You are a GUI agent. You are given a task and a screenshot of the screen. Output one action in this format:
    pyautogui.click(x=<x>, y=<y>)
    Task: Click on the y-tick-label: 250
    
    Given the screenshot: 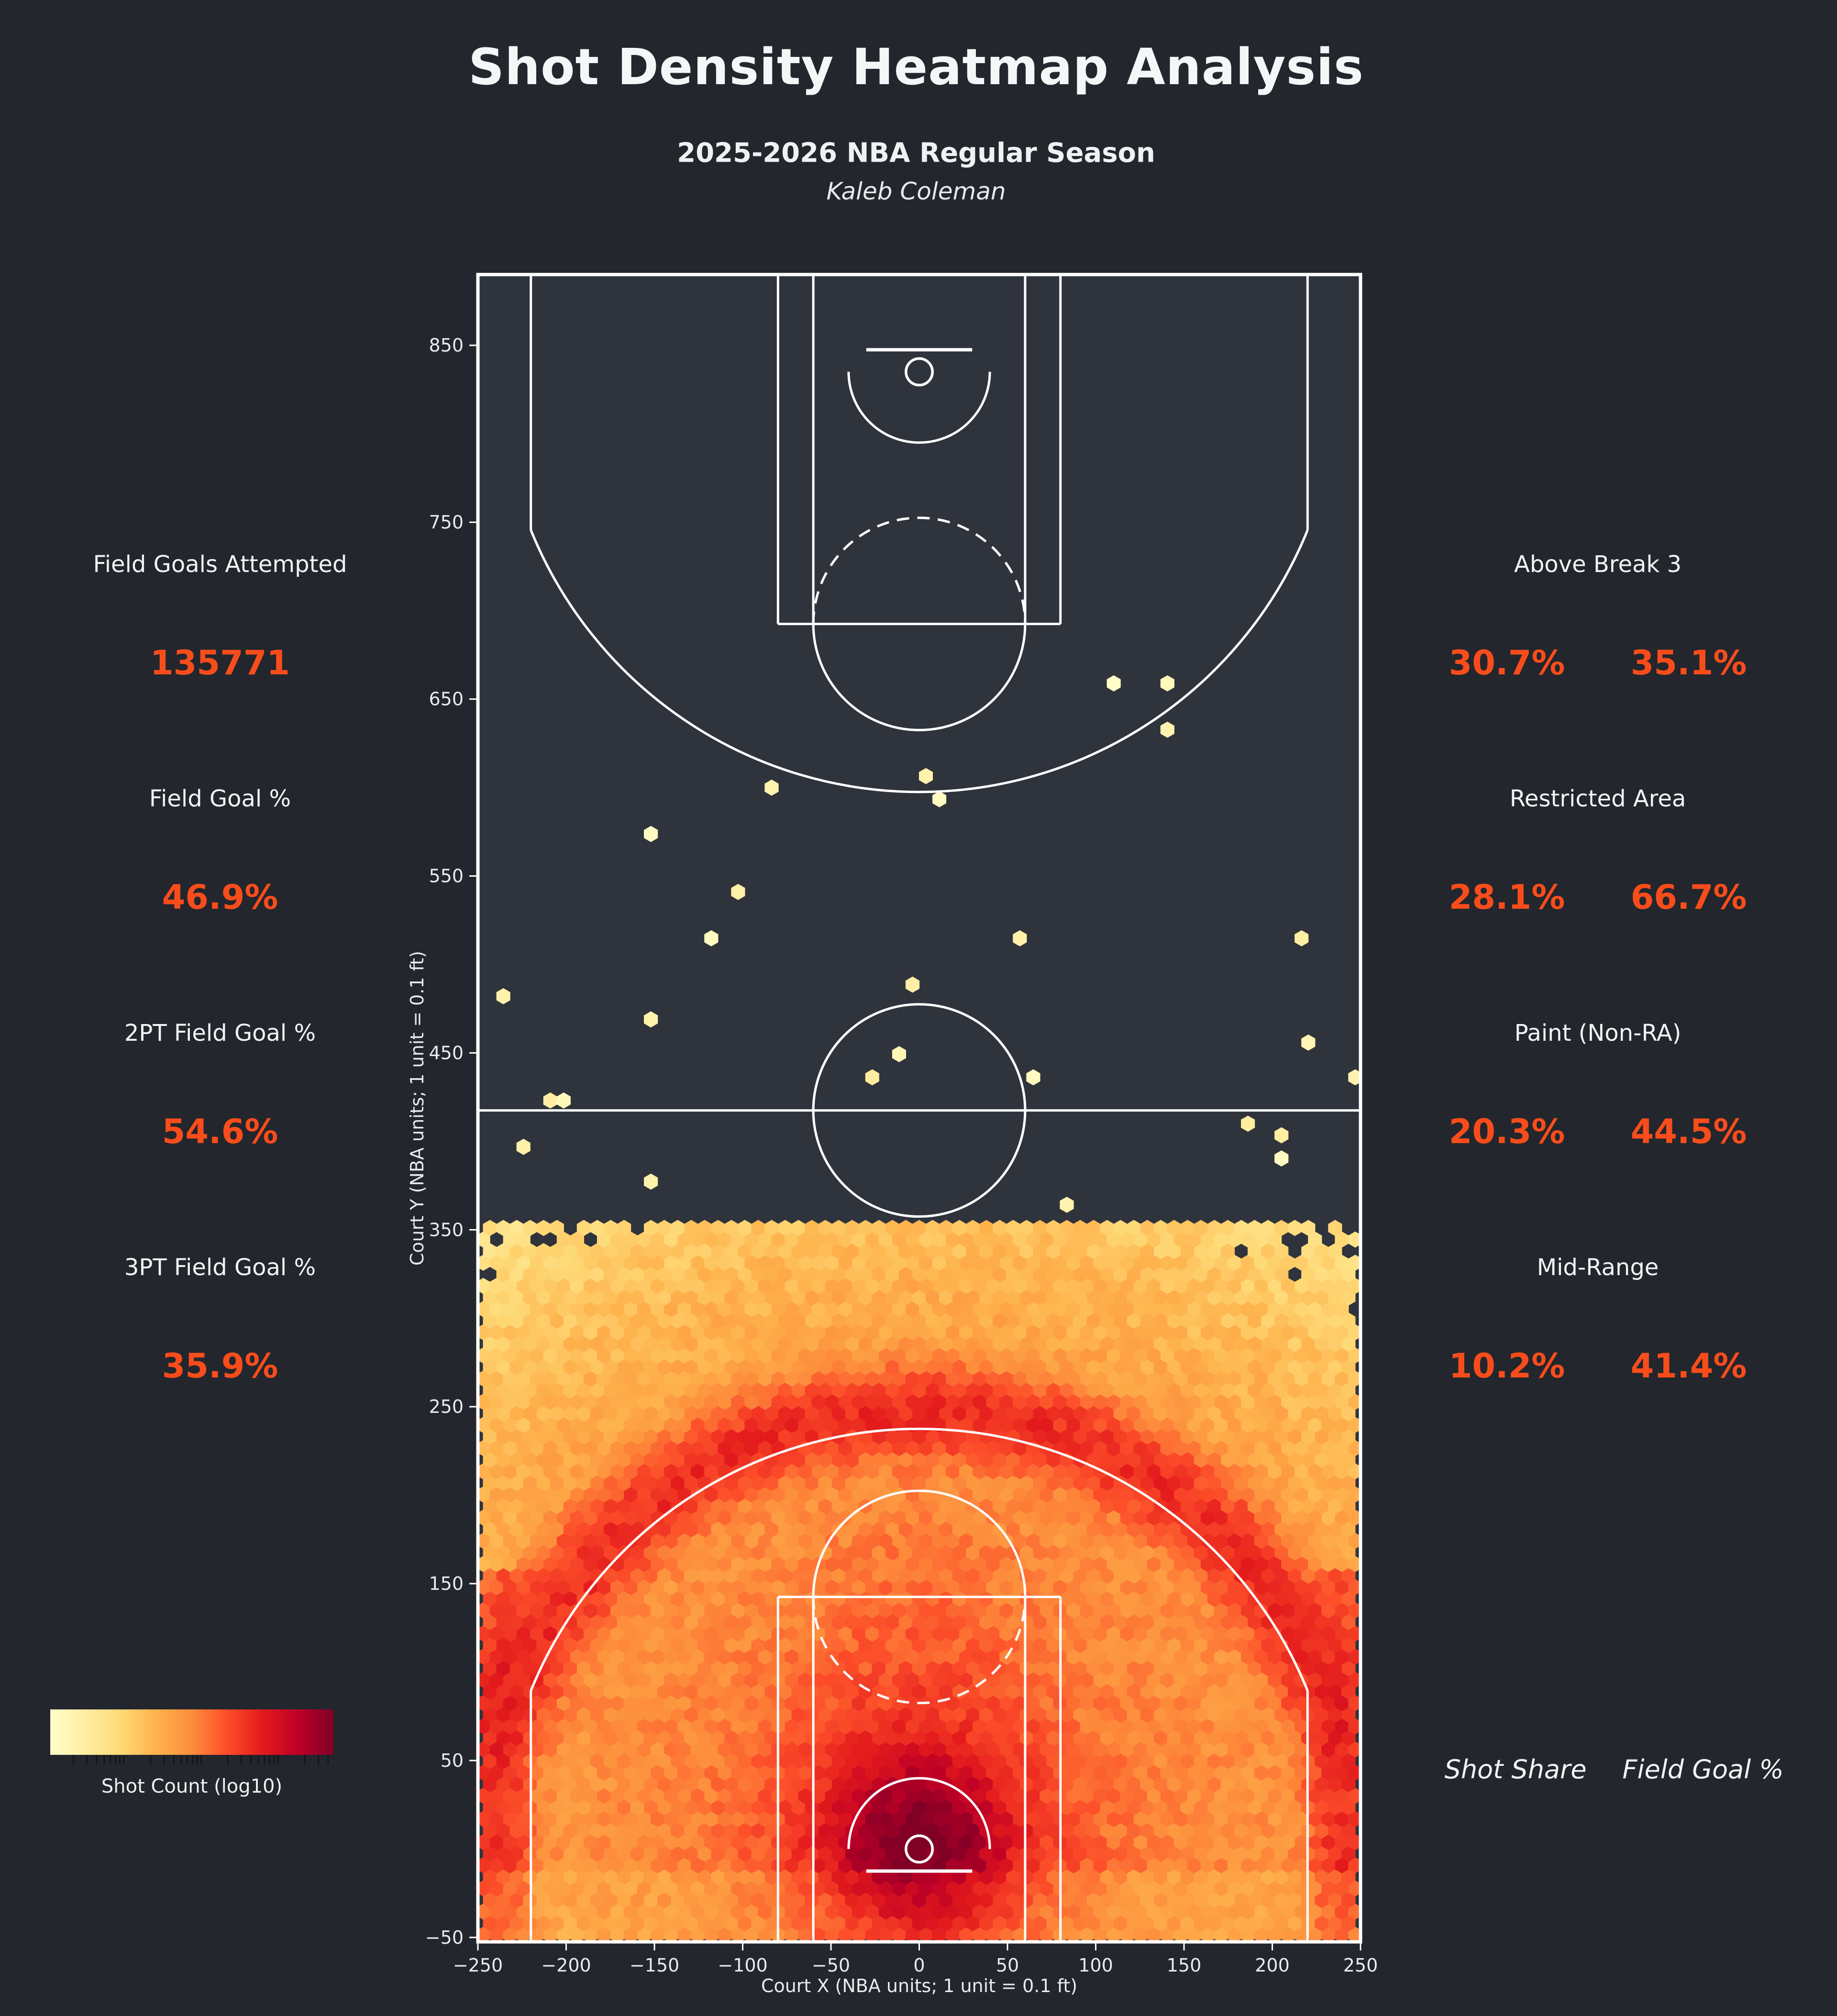 What is the action you would take?
    pyautogui.click(x=446, y=1406)
    